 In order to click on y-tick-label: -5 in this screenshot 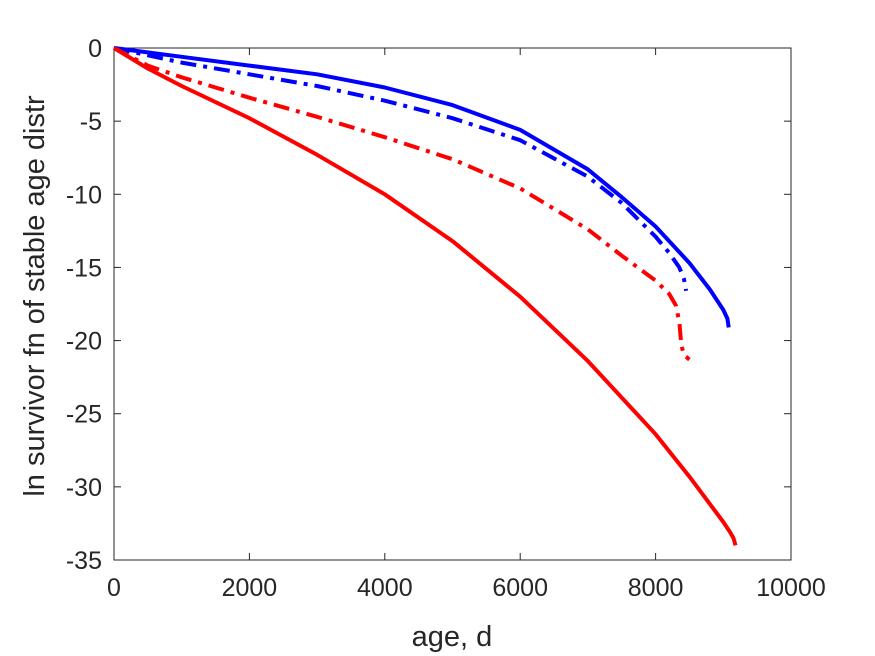, I will do `click(91, 122)`.